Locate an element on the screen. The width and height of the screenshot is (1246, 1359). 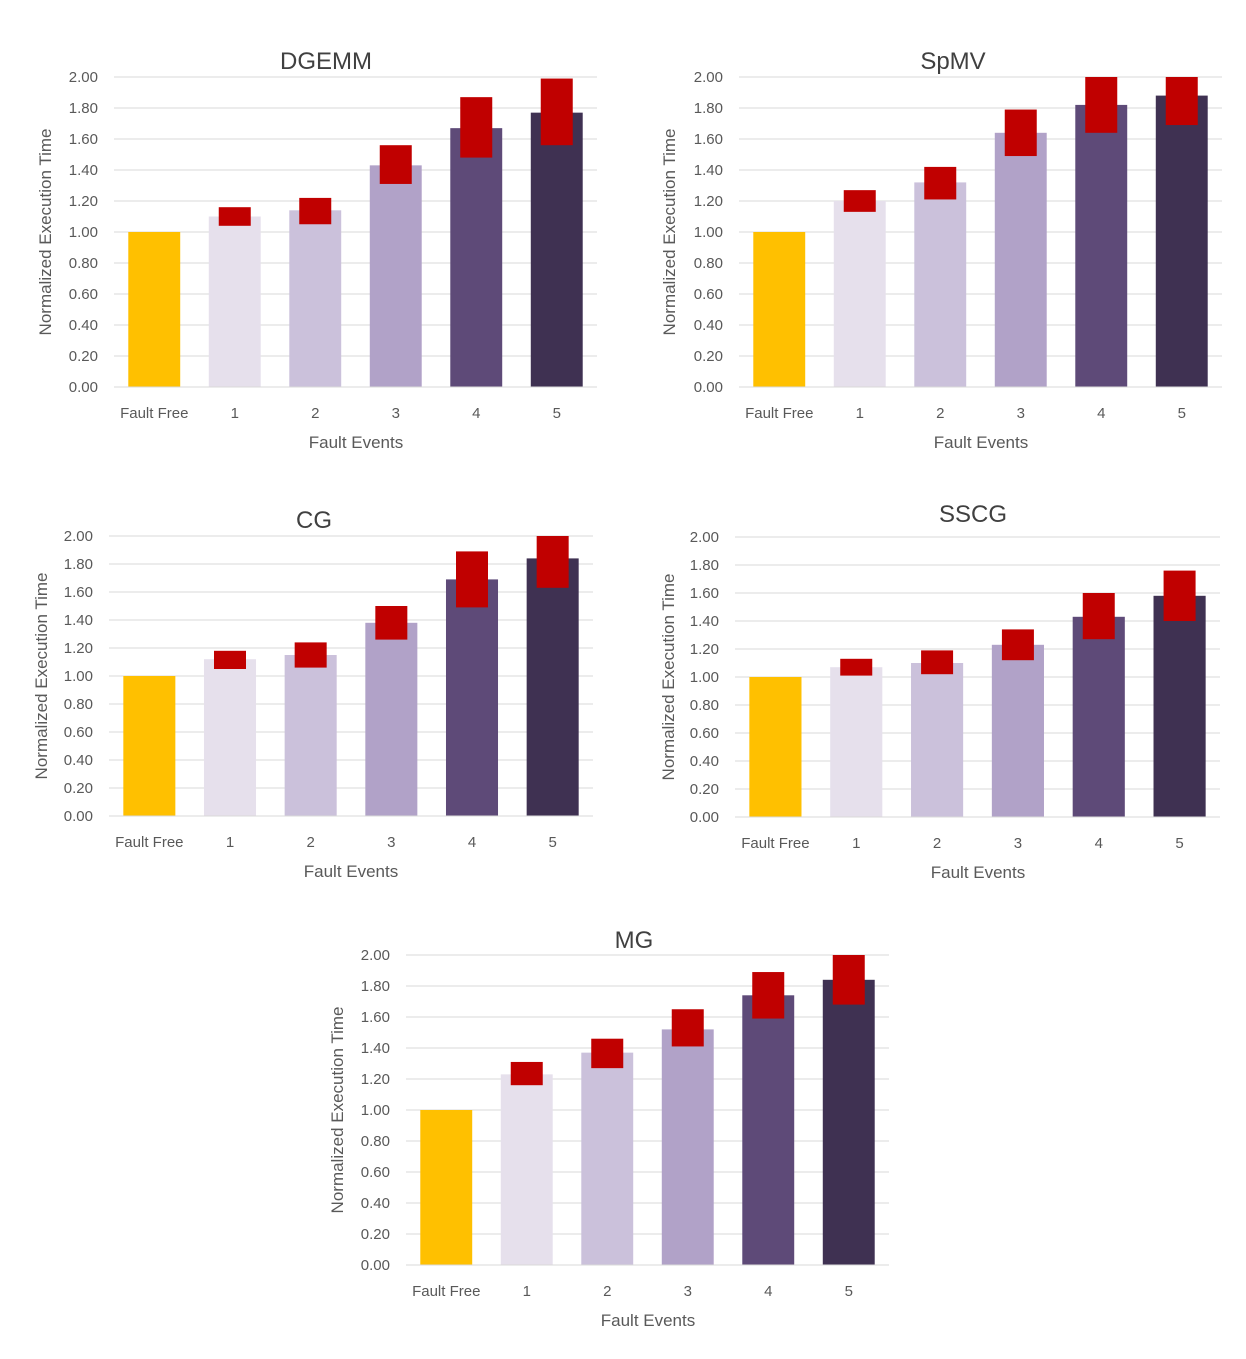
chart-title: DGEMM is located at coordinates (326, 61).